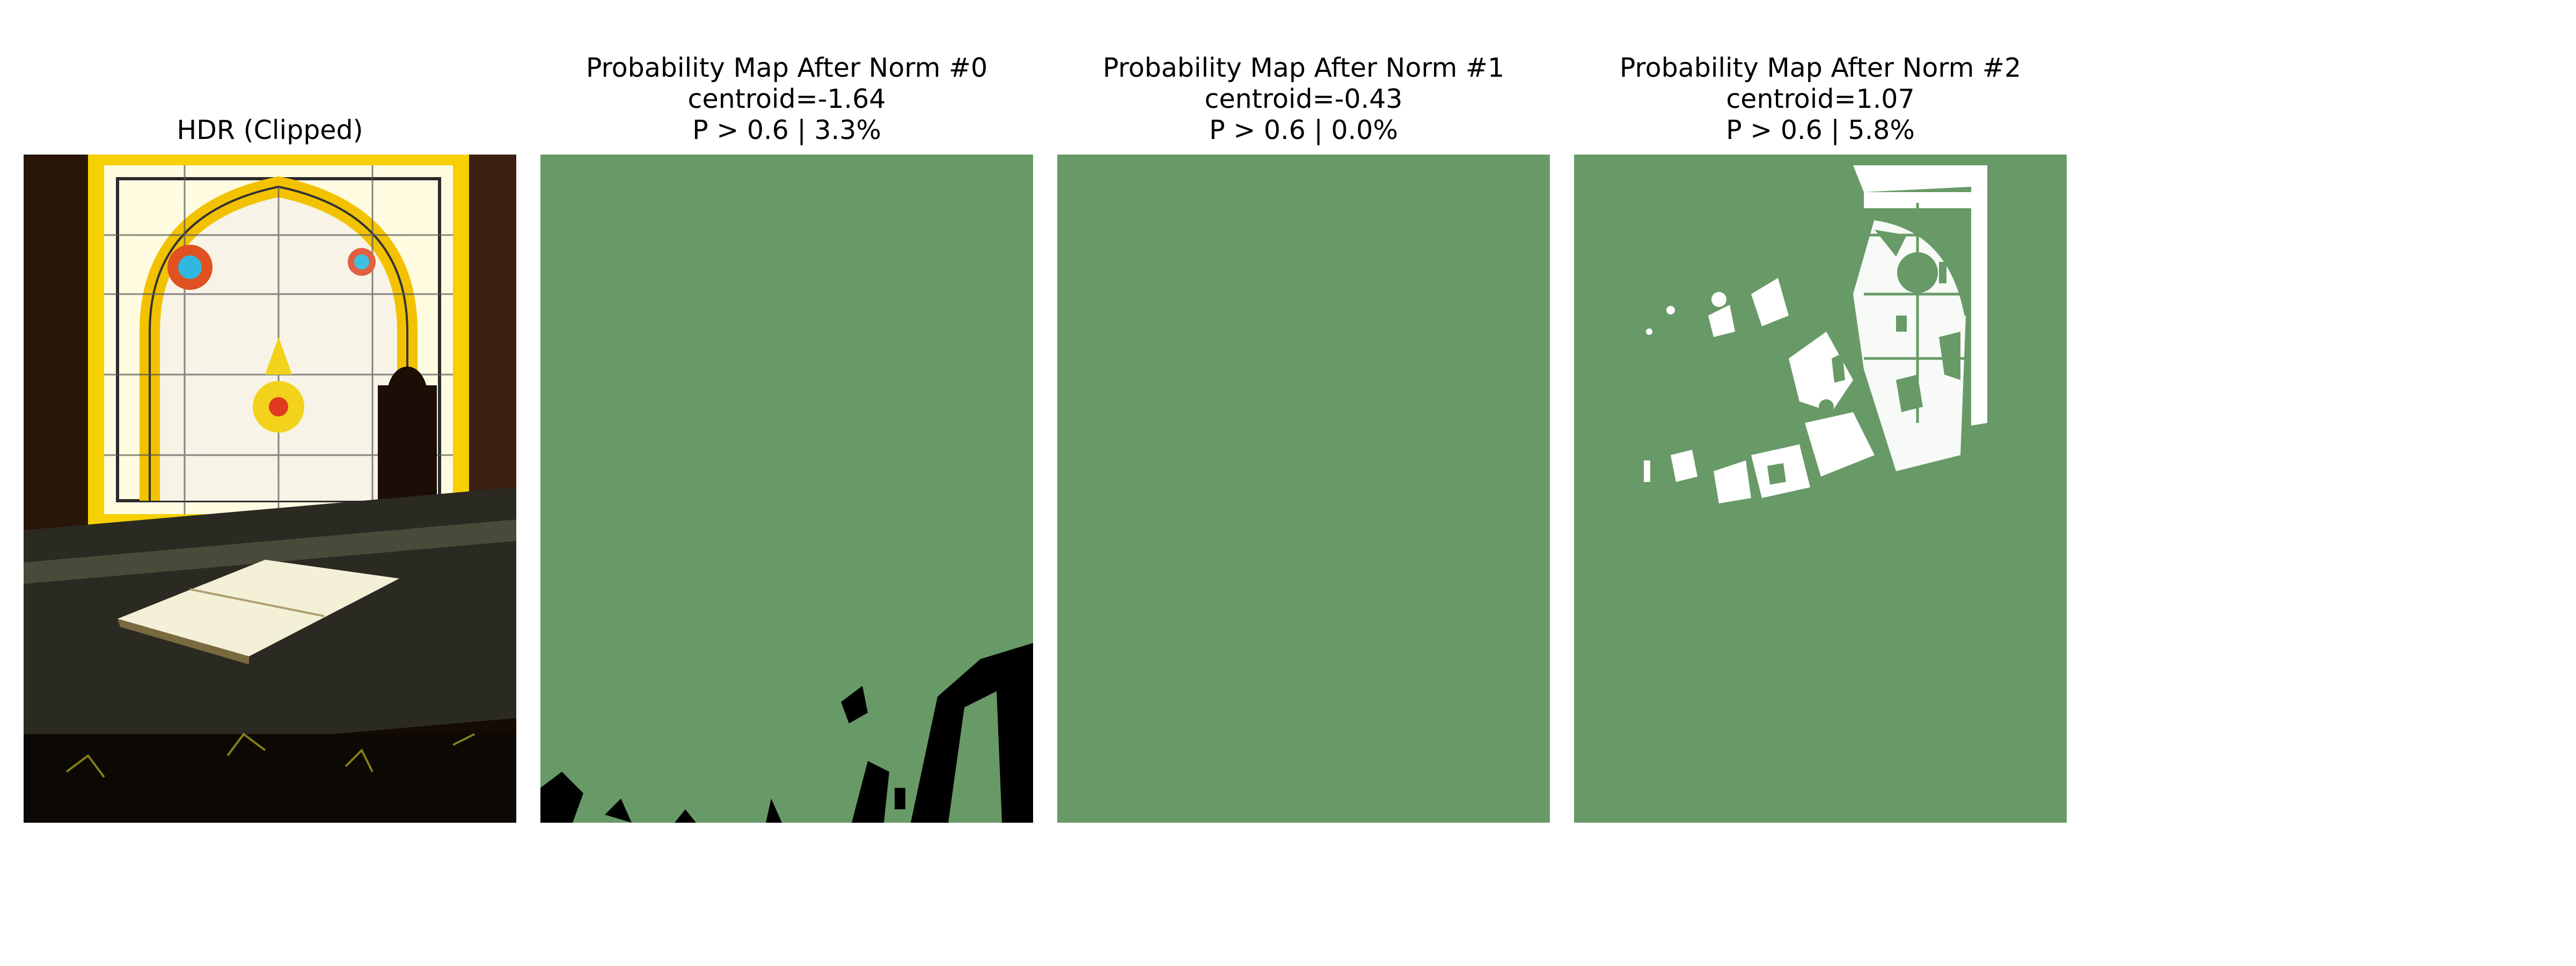 The image size is (2576, 966). I want to click on panel-title-norm1-line2: centroid=-0.43, so click(1303, 99).